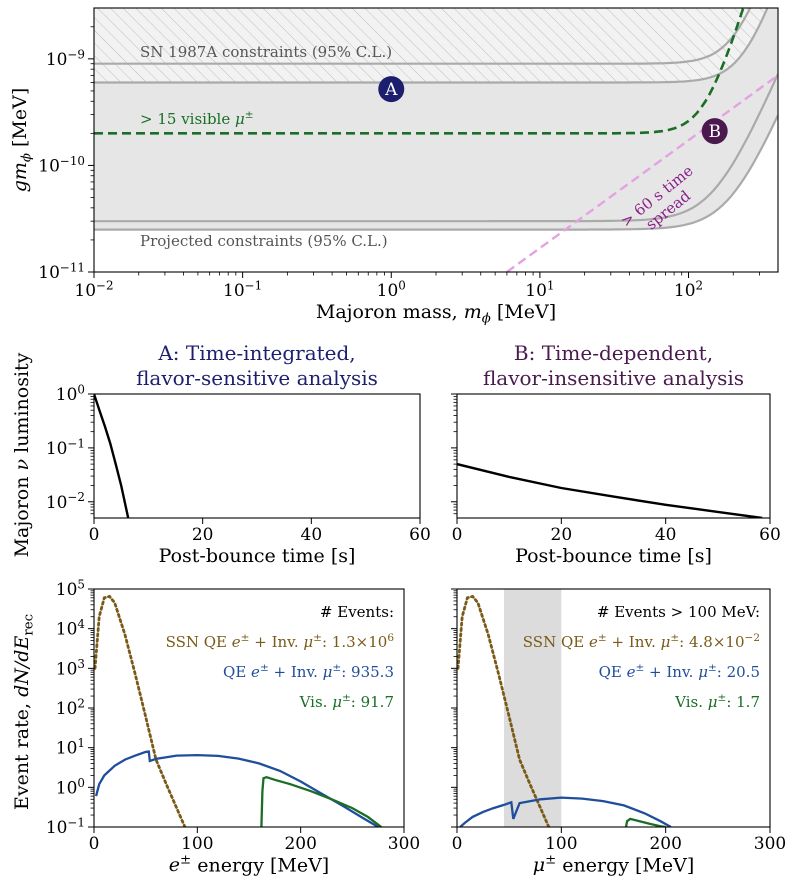  I want to click on bottom-left-ytick-label-exp: 2, so click(81, 703).